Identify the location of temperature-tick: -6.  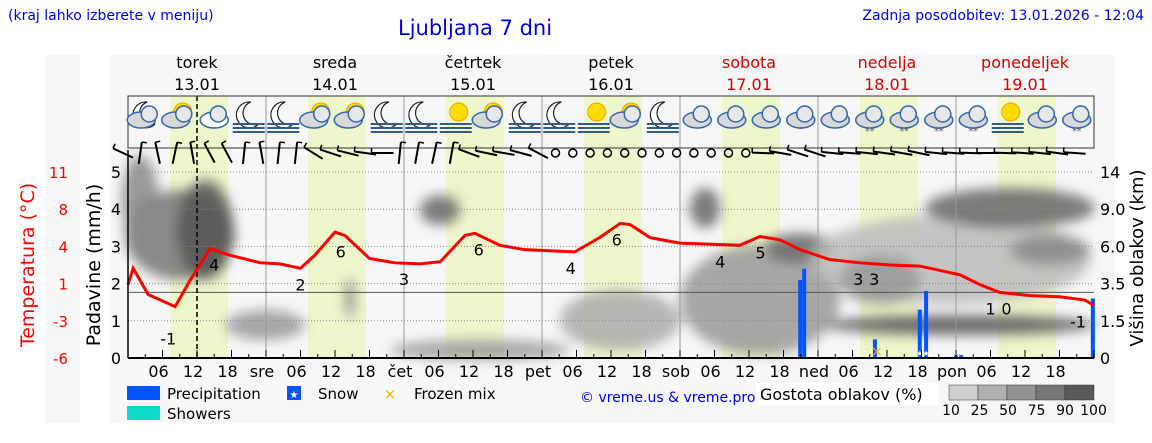
(60, 359).